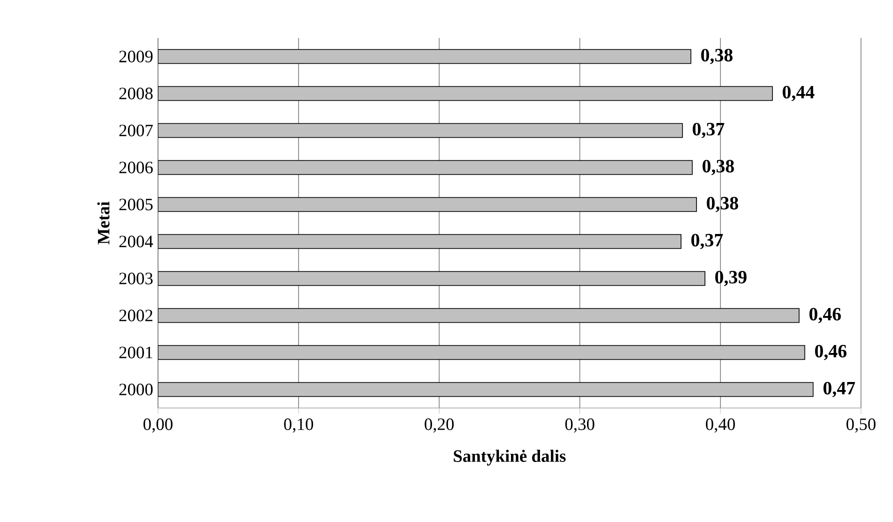  Describe the element at coordinates (136, 204) in the screenshot. I see `y-tick-label: 2005` at that location.